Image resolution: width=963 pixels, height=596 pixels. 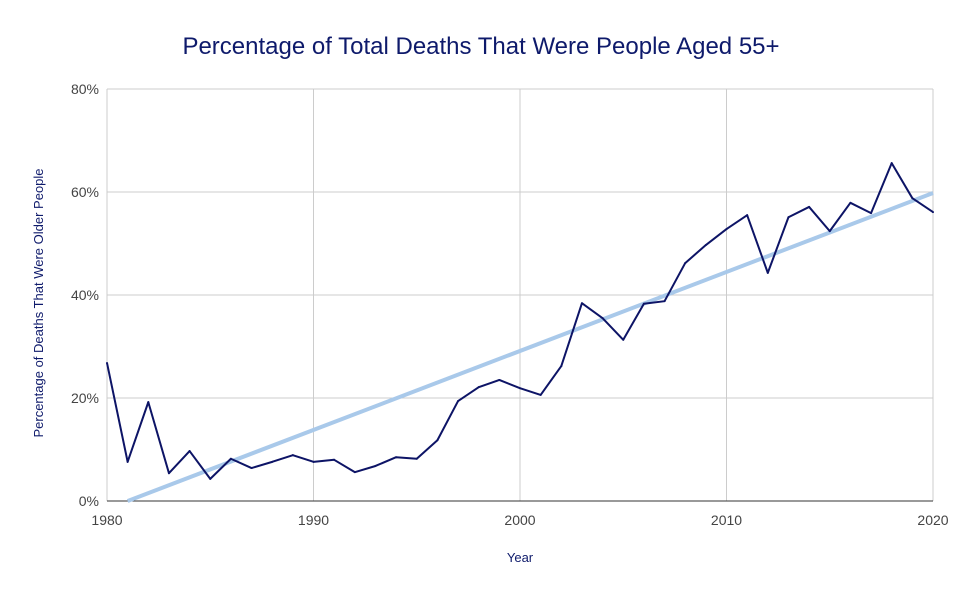 What do you see at coordinates (85, 295) in the screenshot?
I see `y-tick-label: 40%` at bounding box center [85, 295].